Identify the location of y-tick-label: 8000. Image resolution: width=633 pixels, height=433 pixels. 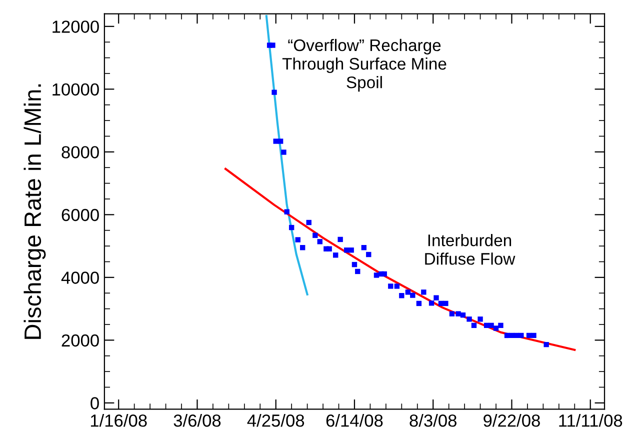
(80, 152).